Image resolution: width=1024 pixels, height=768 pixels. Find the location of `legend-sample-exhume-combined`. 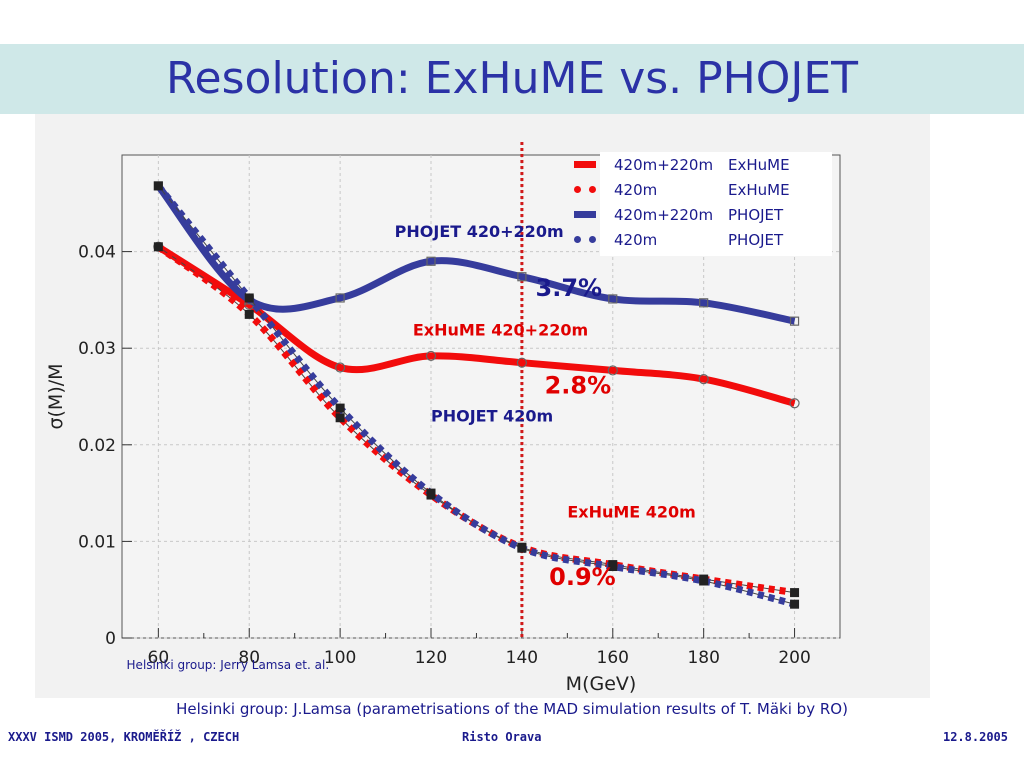

legend-sample-exhume-combined is located at coordinates (585, 164).